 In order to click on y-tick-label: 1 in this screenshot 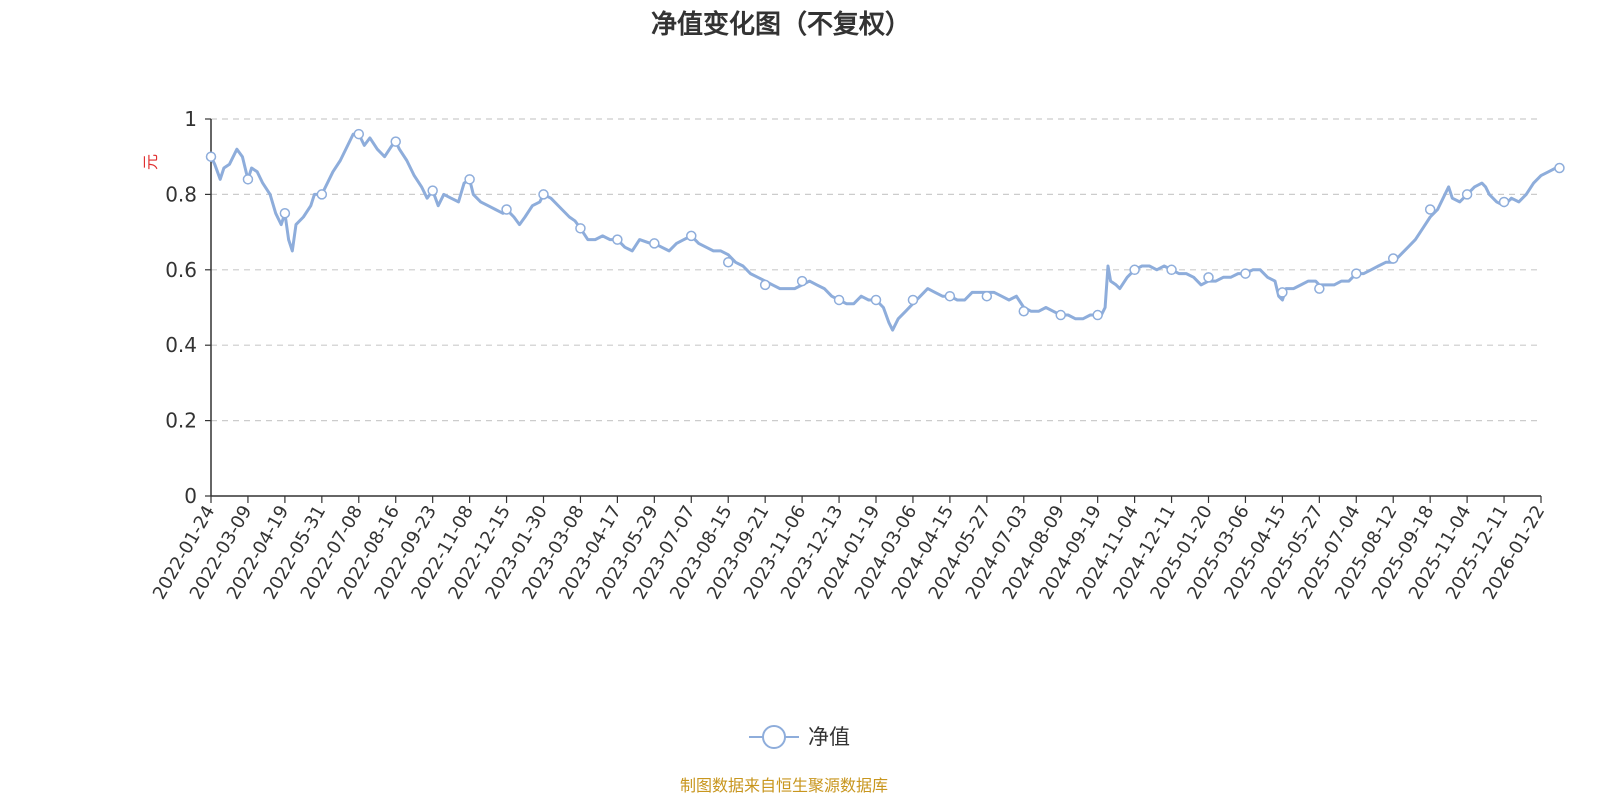, I will do `click(190, 119)`.